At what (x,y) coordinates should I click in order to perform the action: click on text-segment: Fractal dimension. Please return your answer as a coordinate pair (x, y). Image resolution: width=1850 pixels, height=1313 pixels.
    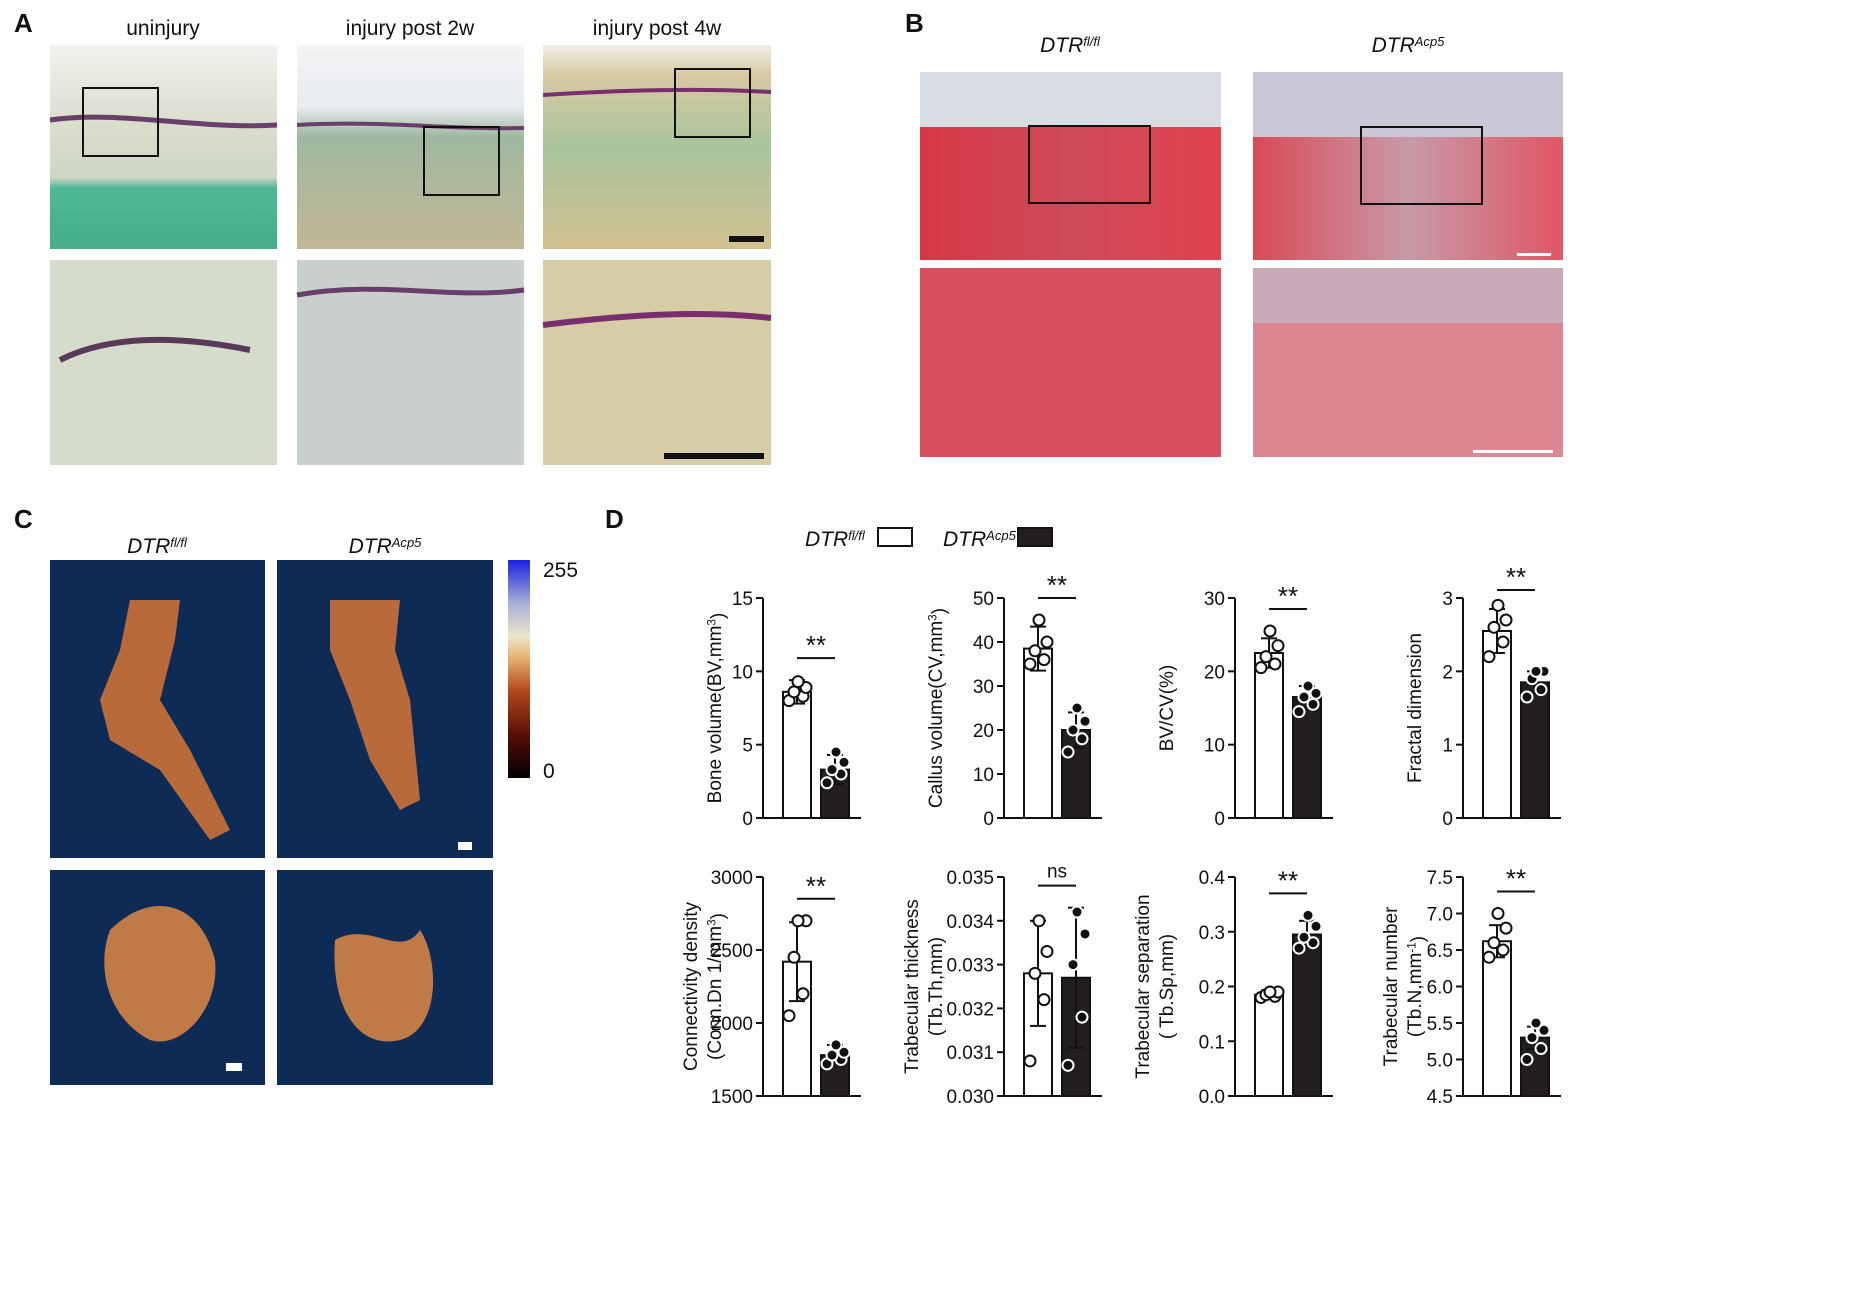
    Looking at the image, I should click on (1415, 708).